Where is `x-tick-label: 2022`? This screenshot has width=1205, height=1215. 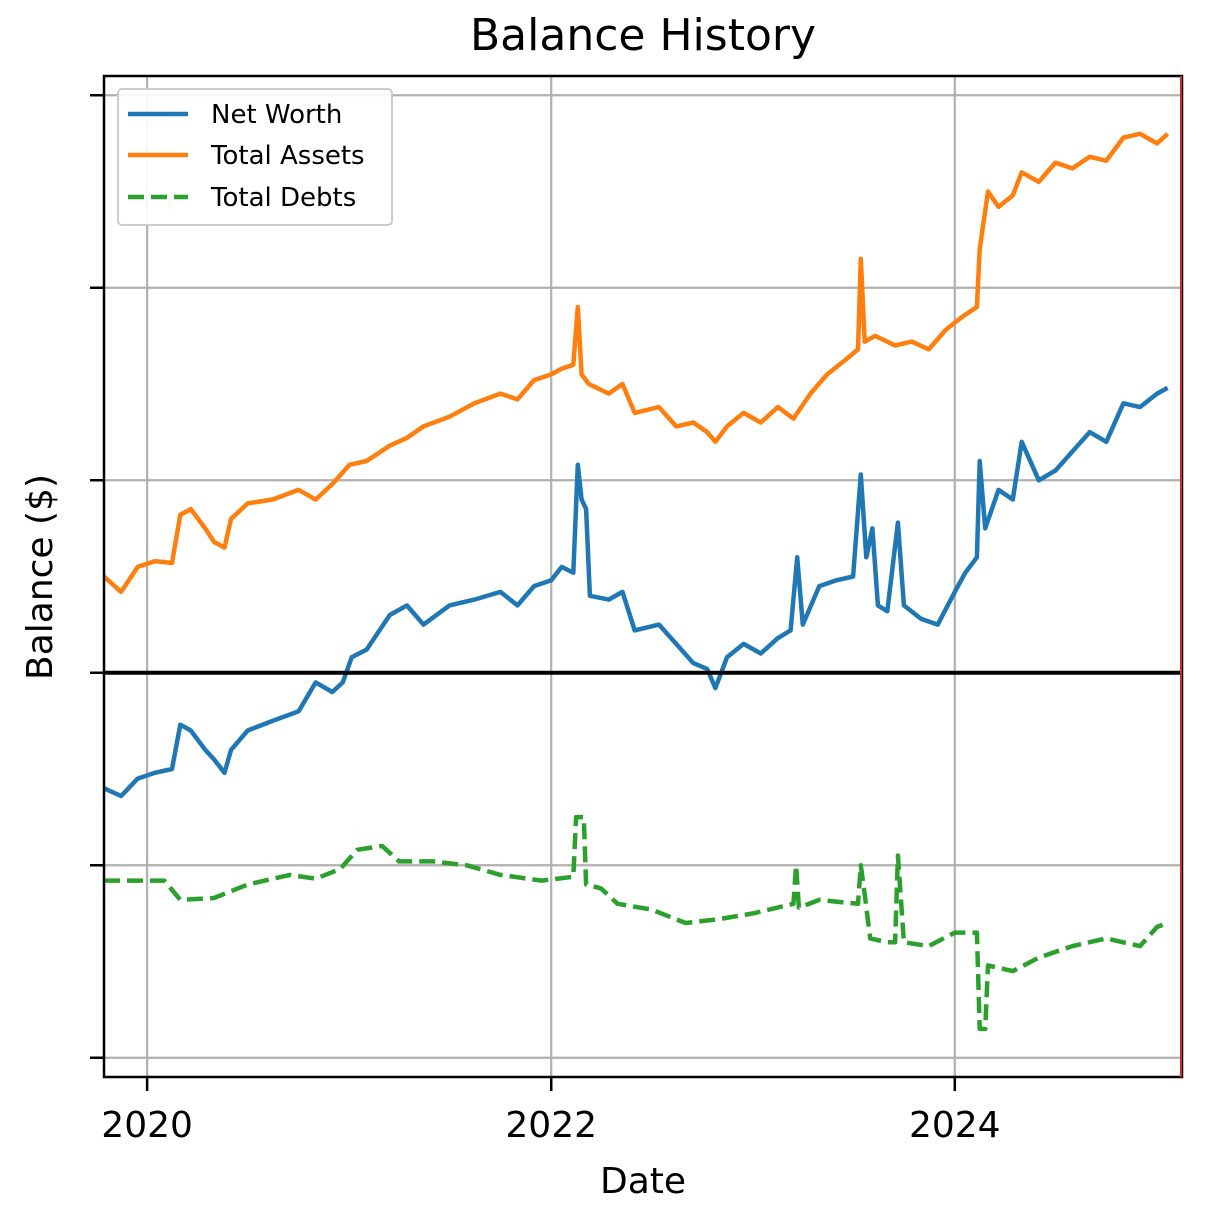 x-tick-label: 2022 is located at coordinates (551, 1125).